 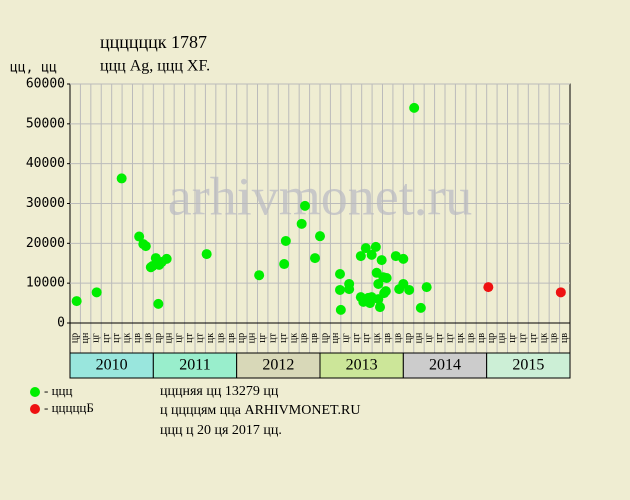 I want to click on year-label: 2012, so click(x=278, y=365).